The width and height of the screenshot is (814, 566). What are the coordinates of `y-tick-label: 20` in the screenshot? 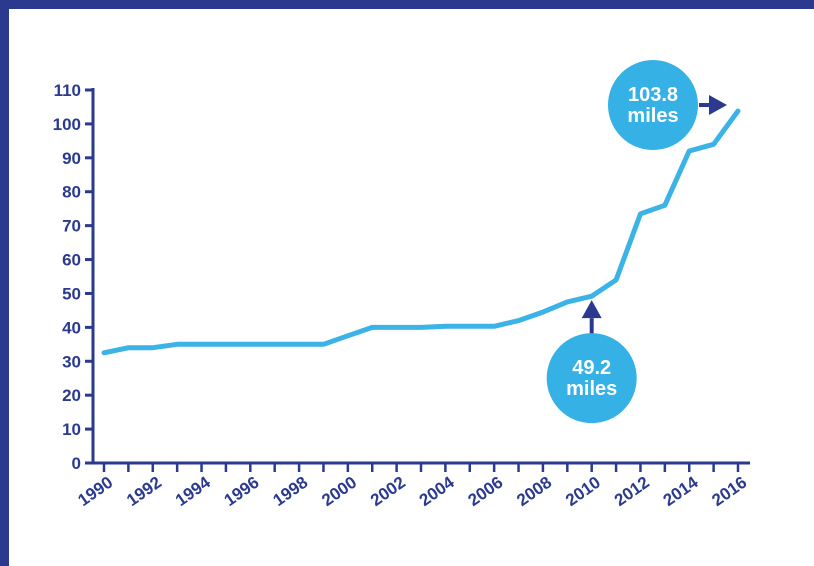 It's located at (71, 395).